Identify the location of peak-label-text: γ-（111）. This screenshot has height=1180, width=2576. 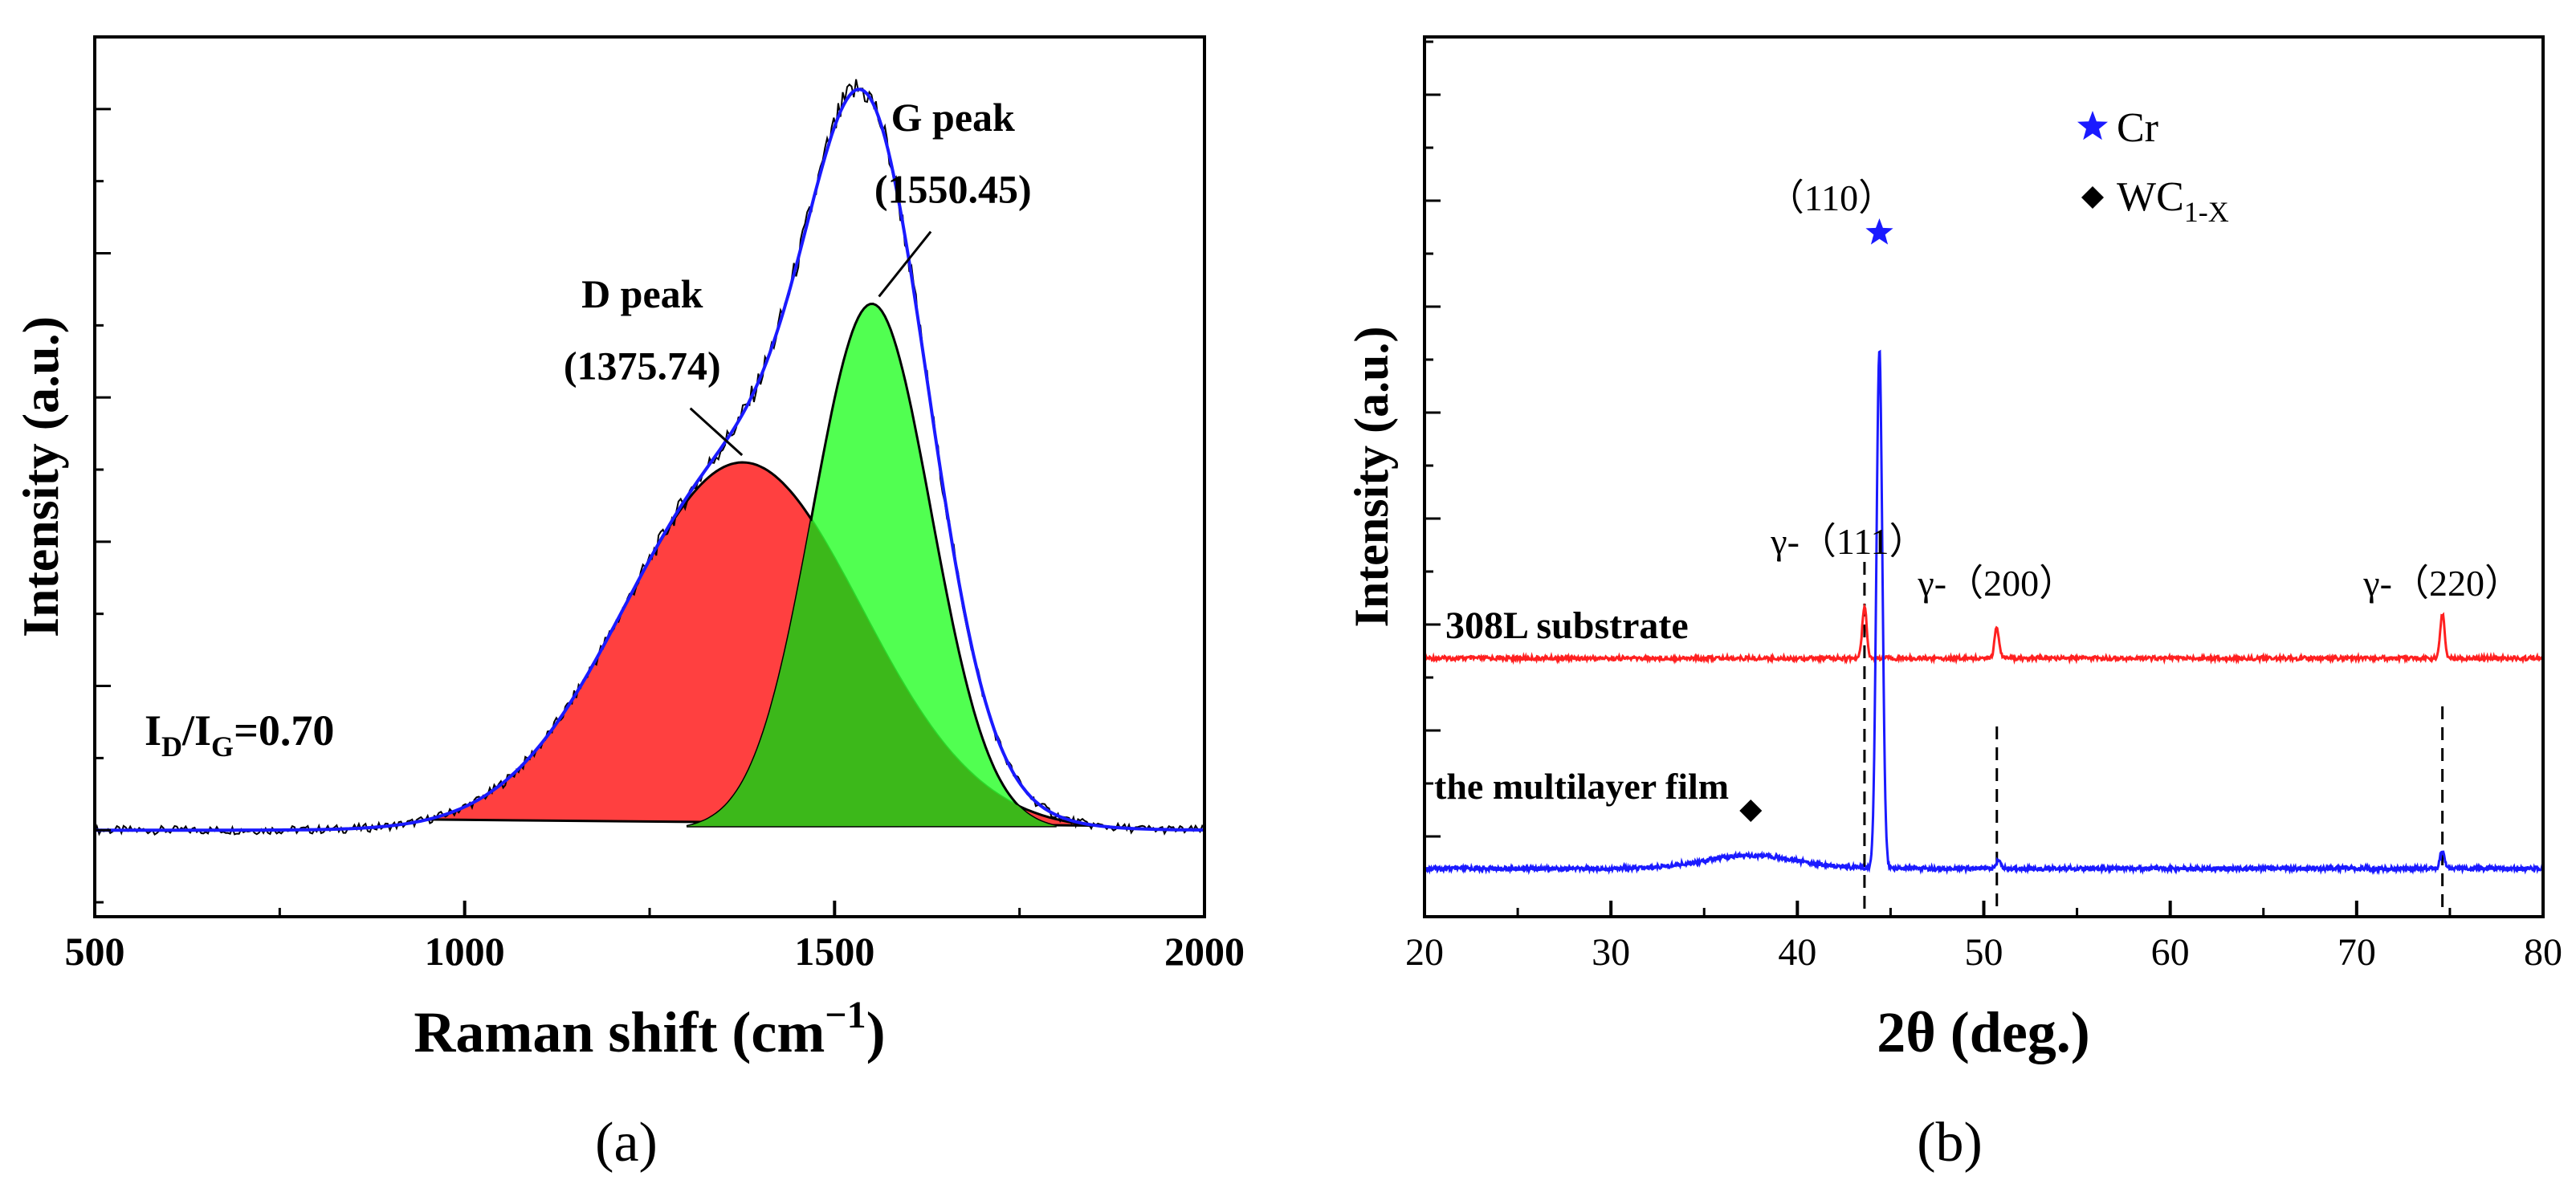
(1848, 541).